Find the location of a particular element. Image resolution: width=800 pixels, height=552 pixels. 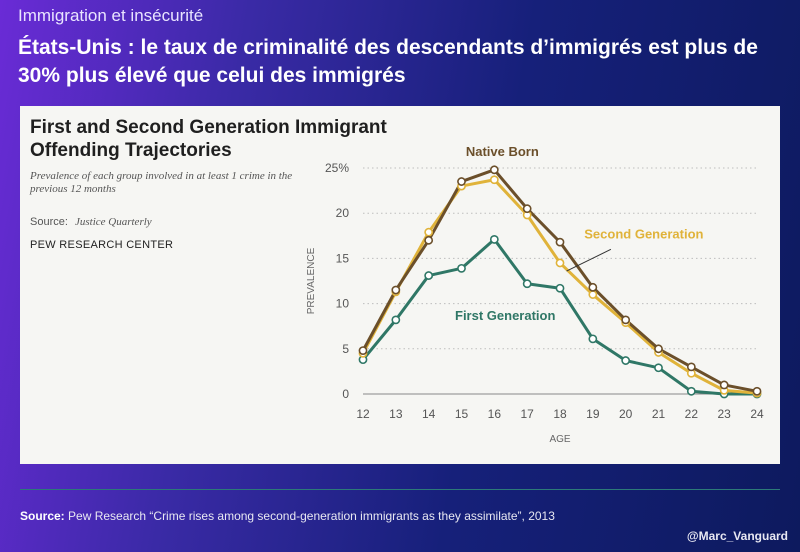

y-axis-label: PREVALENCE is located at coordinates (311, 280).